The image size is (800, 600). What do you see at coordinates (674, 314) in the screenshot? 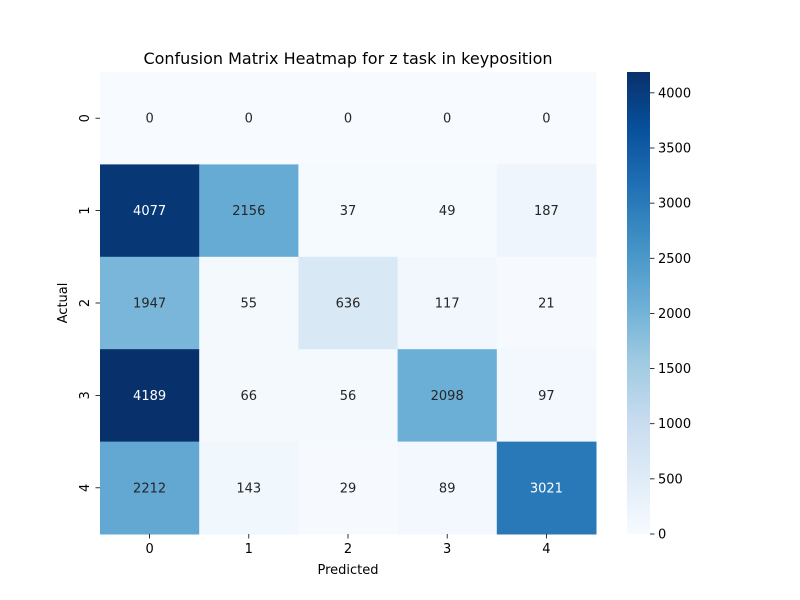
I see `colorbar-tick-label: 2000` at bounding box center [674, 314].